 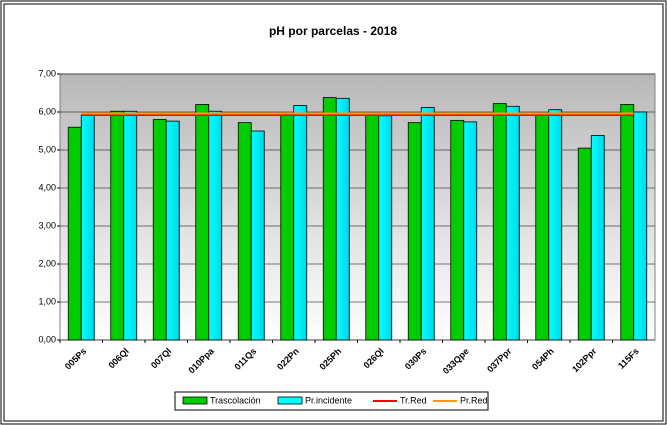 I want to click on legend-label: Tr.Red, so click(x=413, y=400).